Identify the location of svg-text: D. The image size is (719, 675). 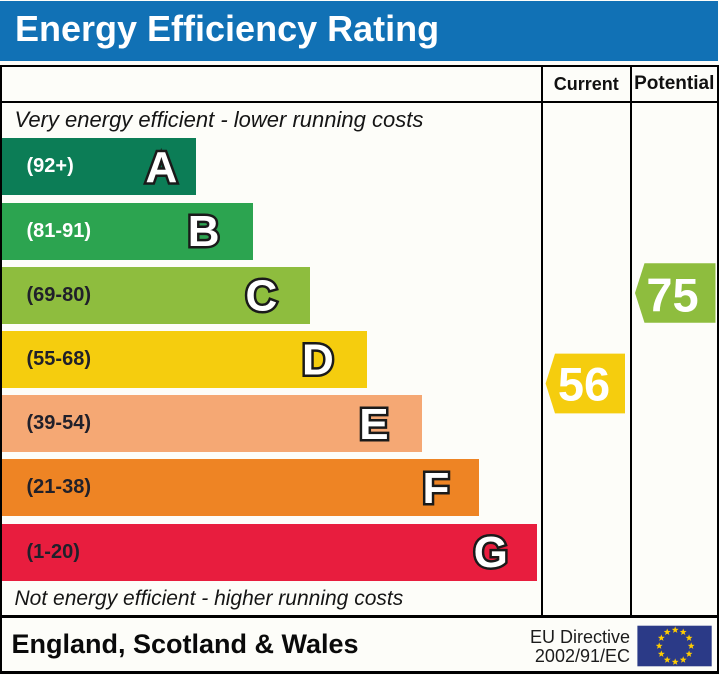
(318, 360).